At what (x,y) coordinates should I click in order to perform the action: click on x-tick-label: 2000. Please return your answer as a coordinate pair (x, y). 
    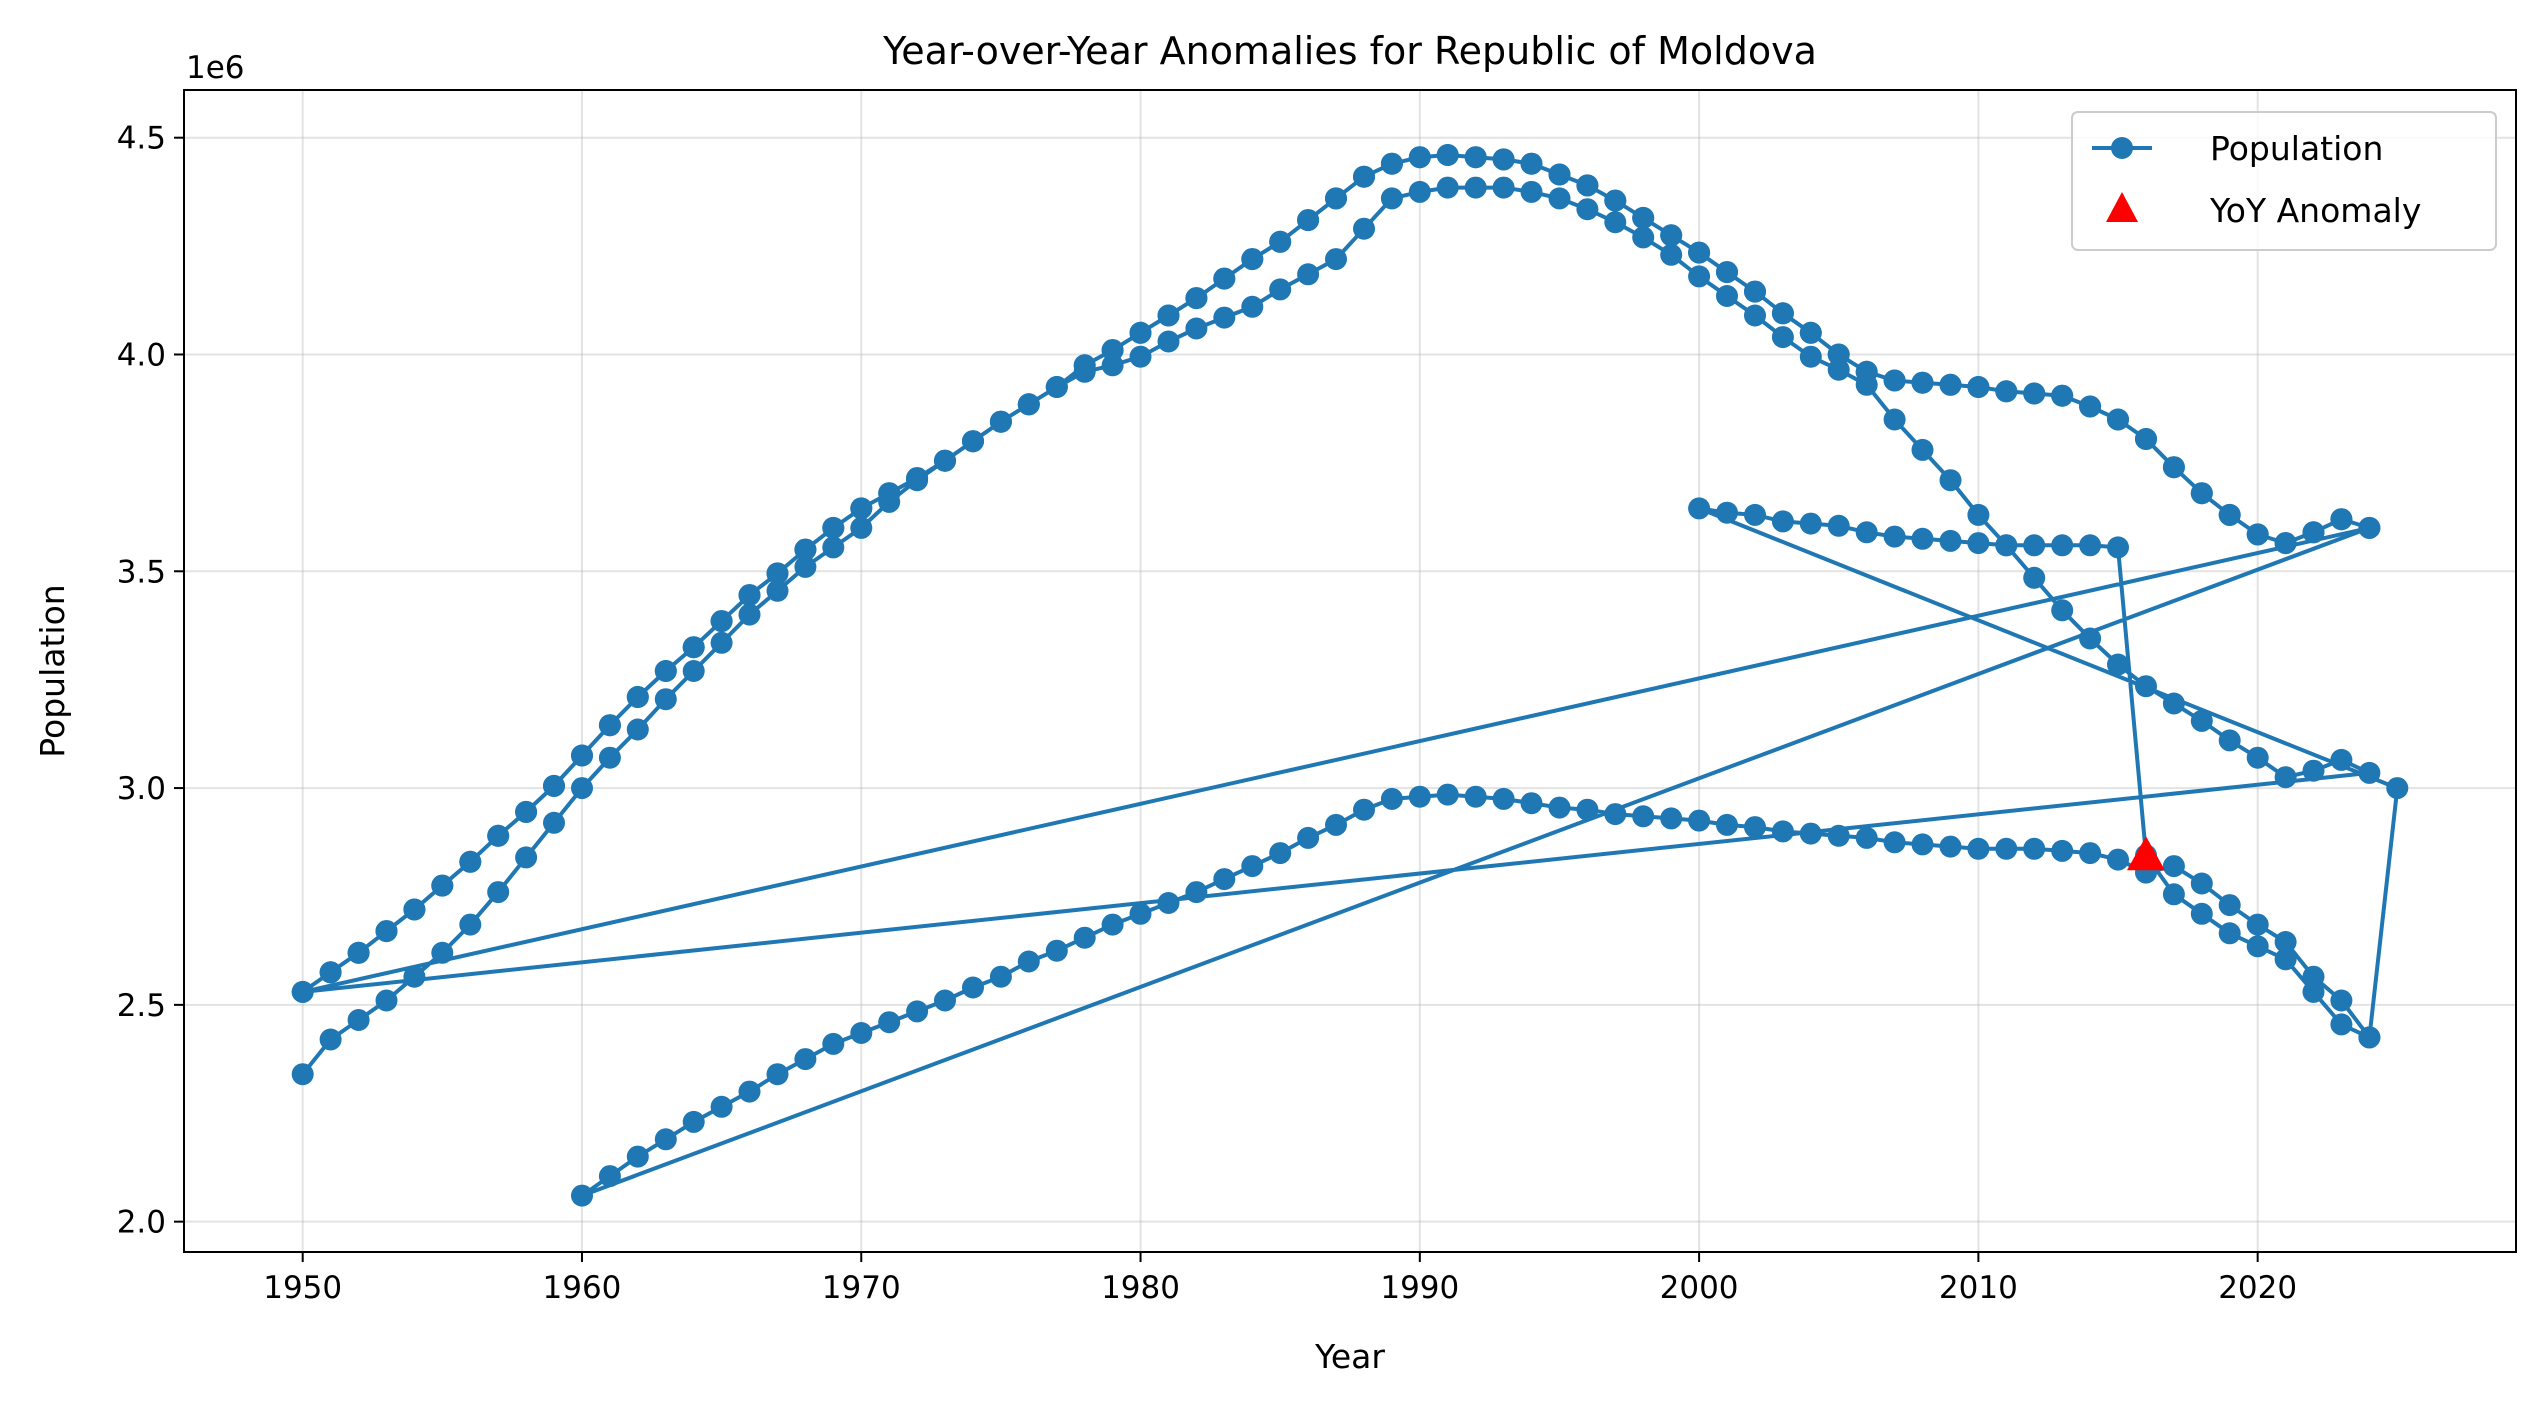
    Looking at the image, I should click on (1699, 1288).